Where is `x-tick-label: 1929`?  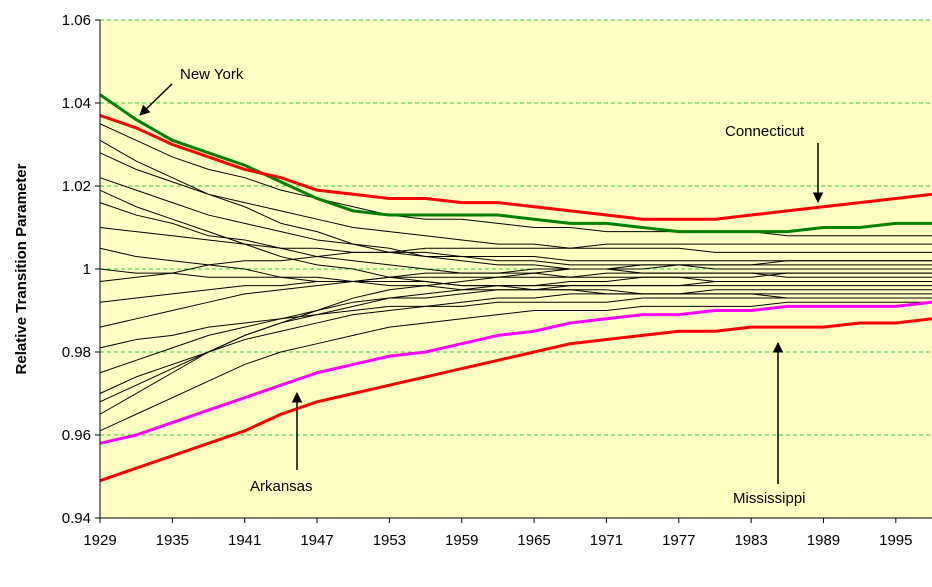
x-tick-label: 1929 is located at coordinates (99, 540).